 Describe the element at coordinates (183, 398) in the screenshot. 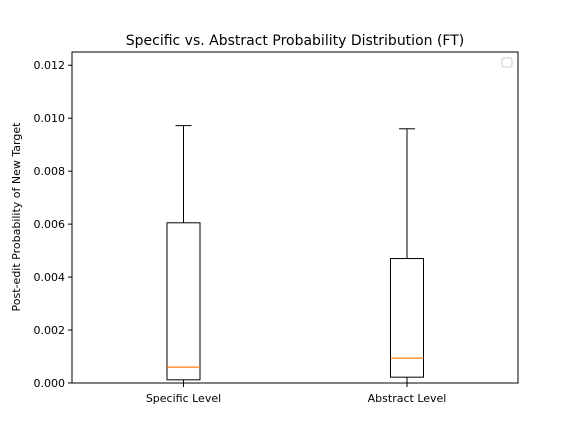

I see `x-tick-label: Specific Level` at that location.